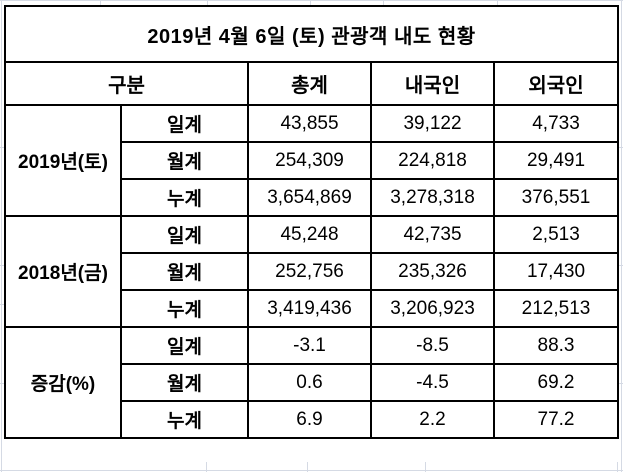  What do you see at coordinates (63, 271) in the screenshot?
I see `group-label-2018: 2018년(금)` at bounding box center [63, 271].